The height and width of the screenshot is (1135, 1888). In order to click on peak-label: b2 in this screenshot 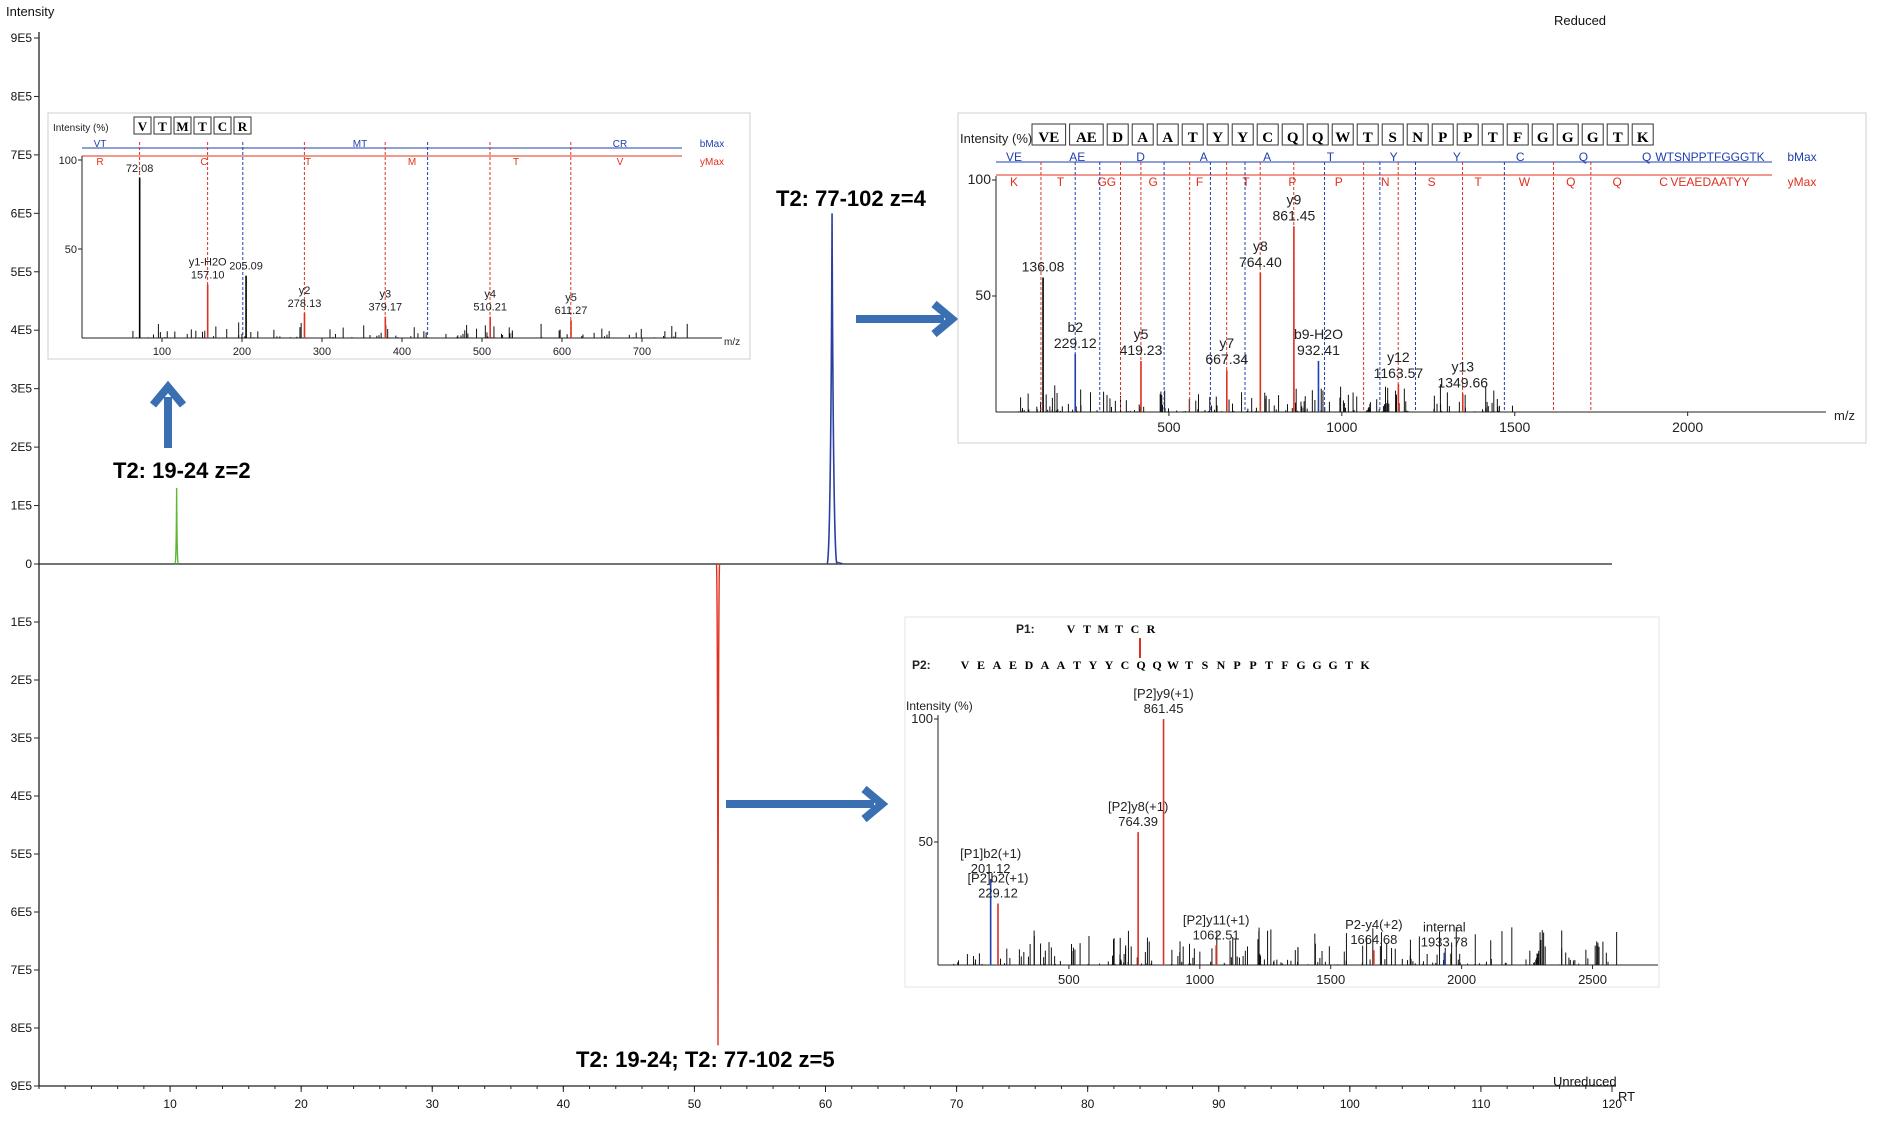, I will do `click(1075, 327)`.